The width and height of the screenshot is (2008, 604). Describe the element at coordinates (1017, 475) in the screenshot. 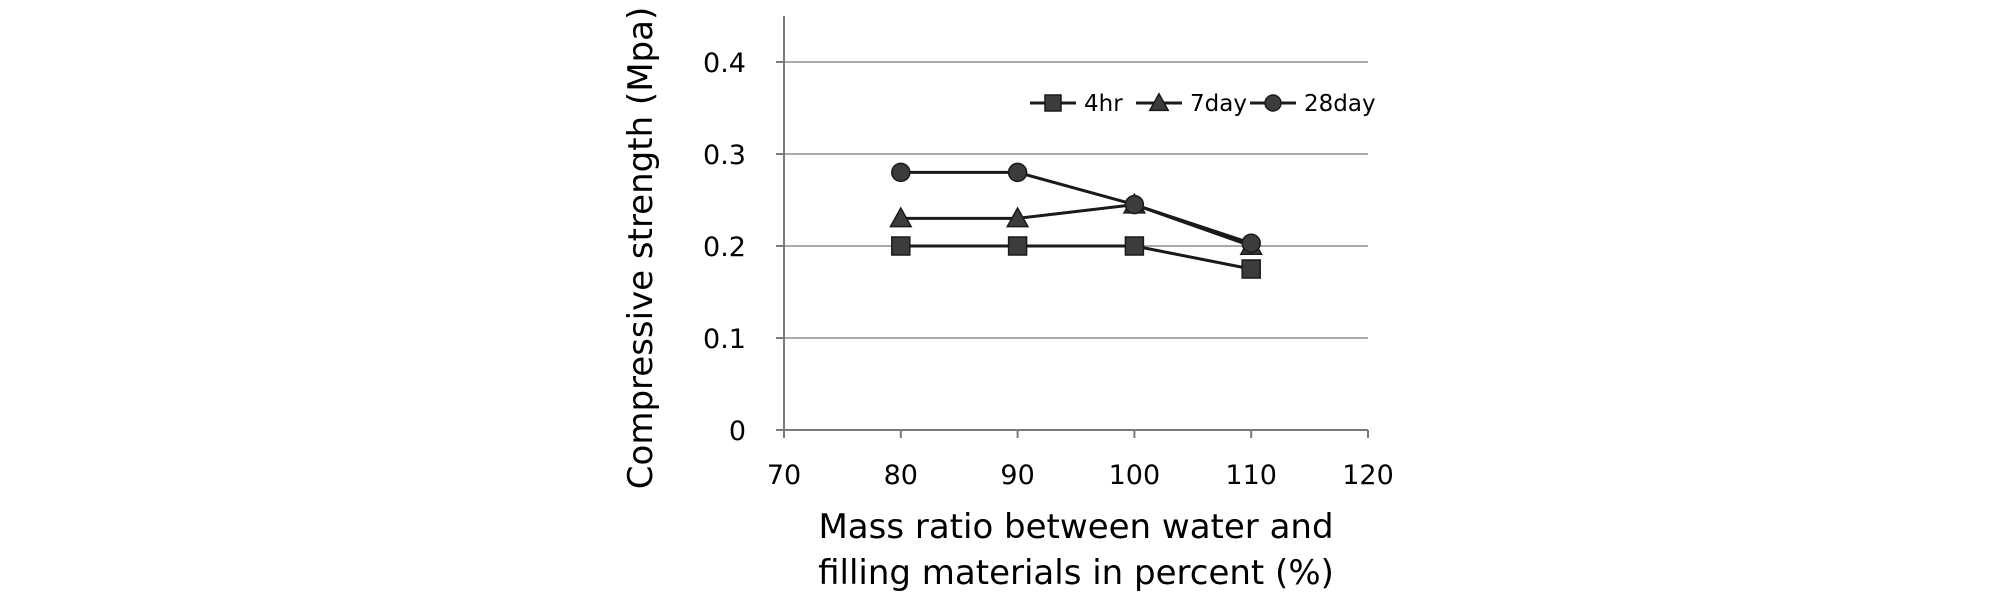

I see `x-tick-label: 90` at that location.